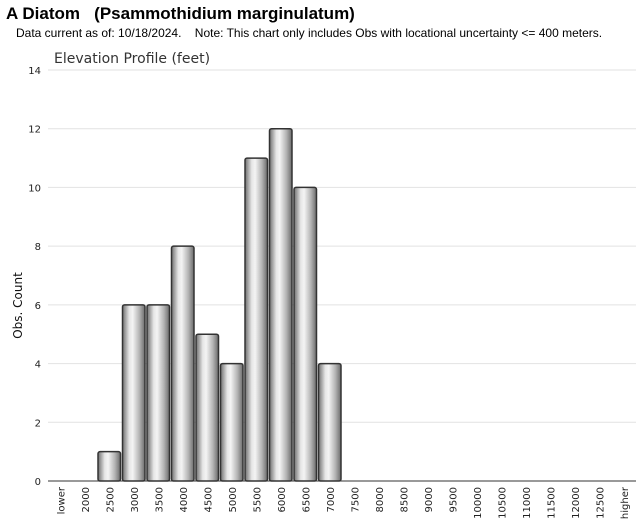 The width and height of the screenshot is (640, 523). What do you see at coordinates (208, 499) in the screenshot?
I see `x-tick-label: 4500` at bounding box center [208, 499].